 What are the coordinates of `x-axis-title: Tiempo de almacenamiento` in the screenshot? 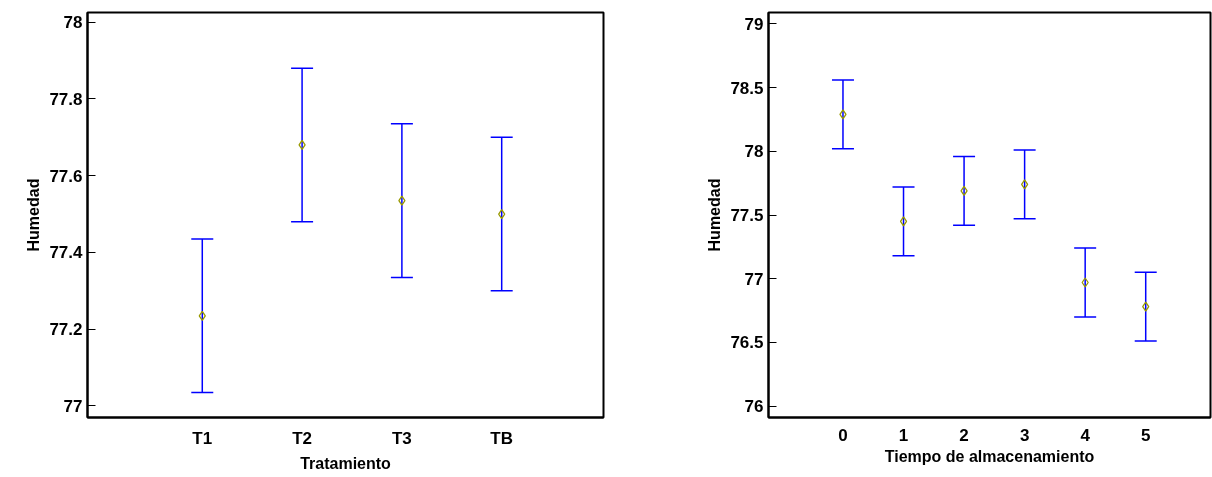 It's located at (989, 456).